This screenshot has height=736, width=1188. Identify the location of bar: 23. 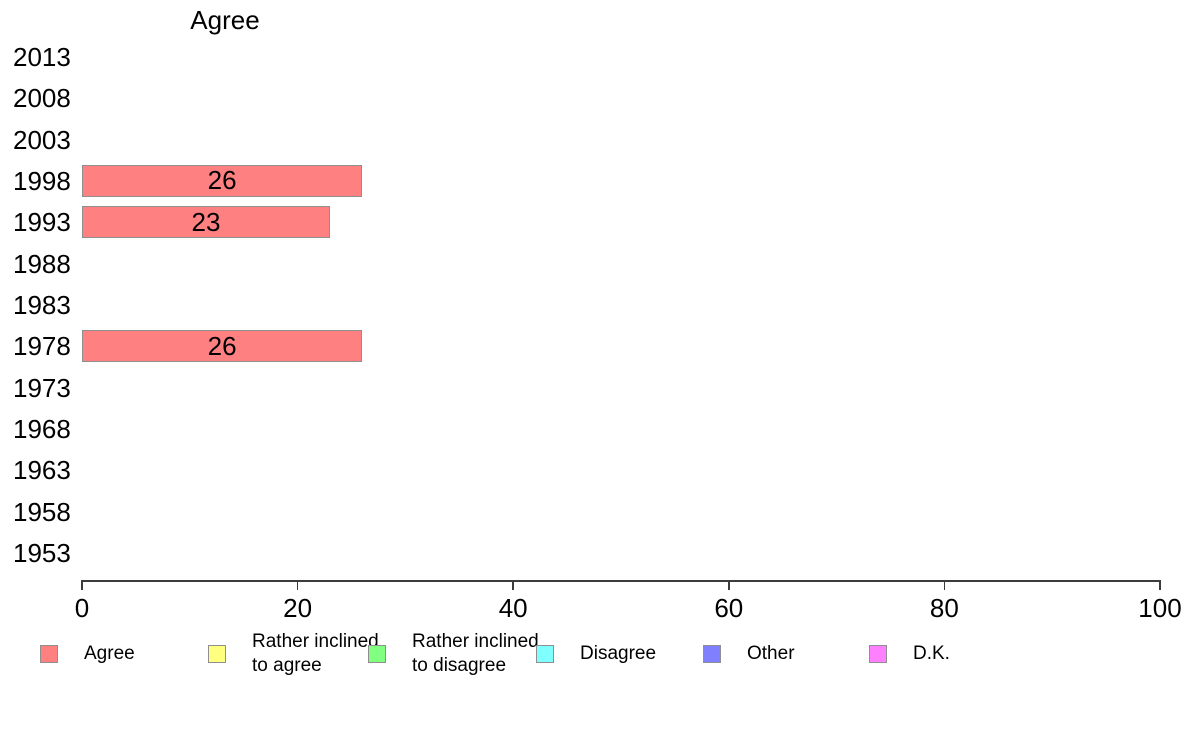
(206, 222).